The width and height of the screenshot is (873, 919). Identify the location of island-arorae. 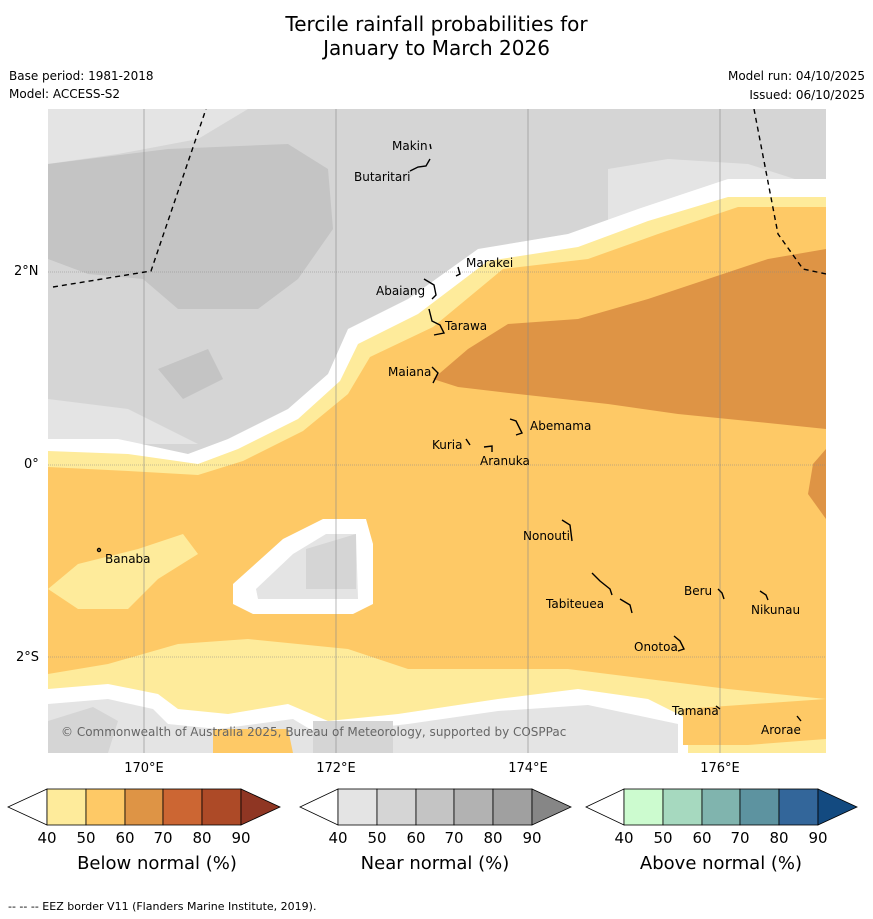
(799, 718).